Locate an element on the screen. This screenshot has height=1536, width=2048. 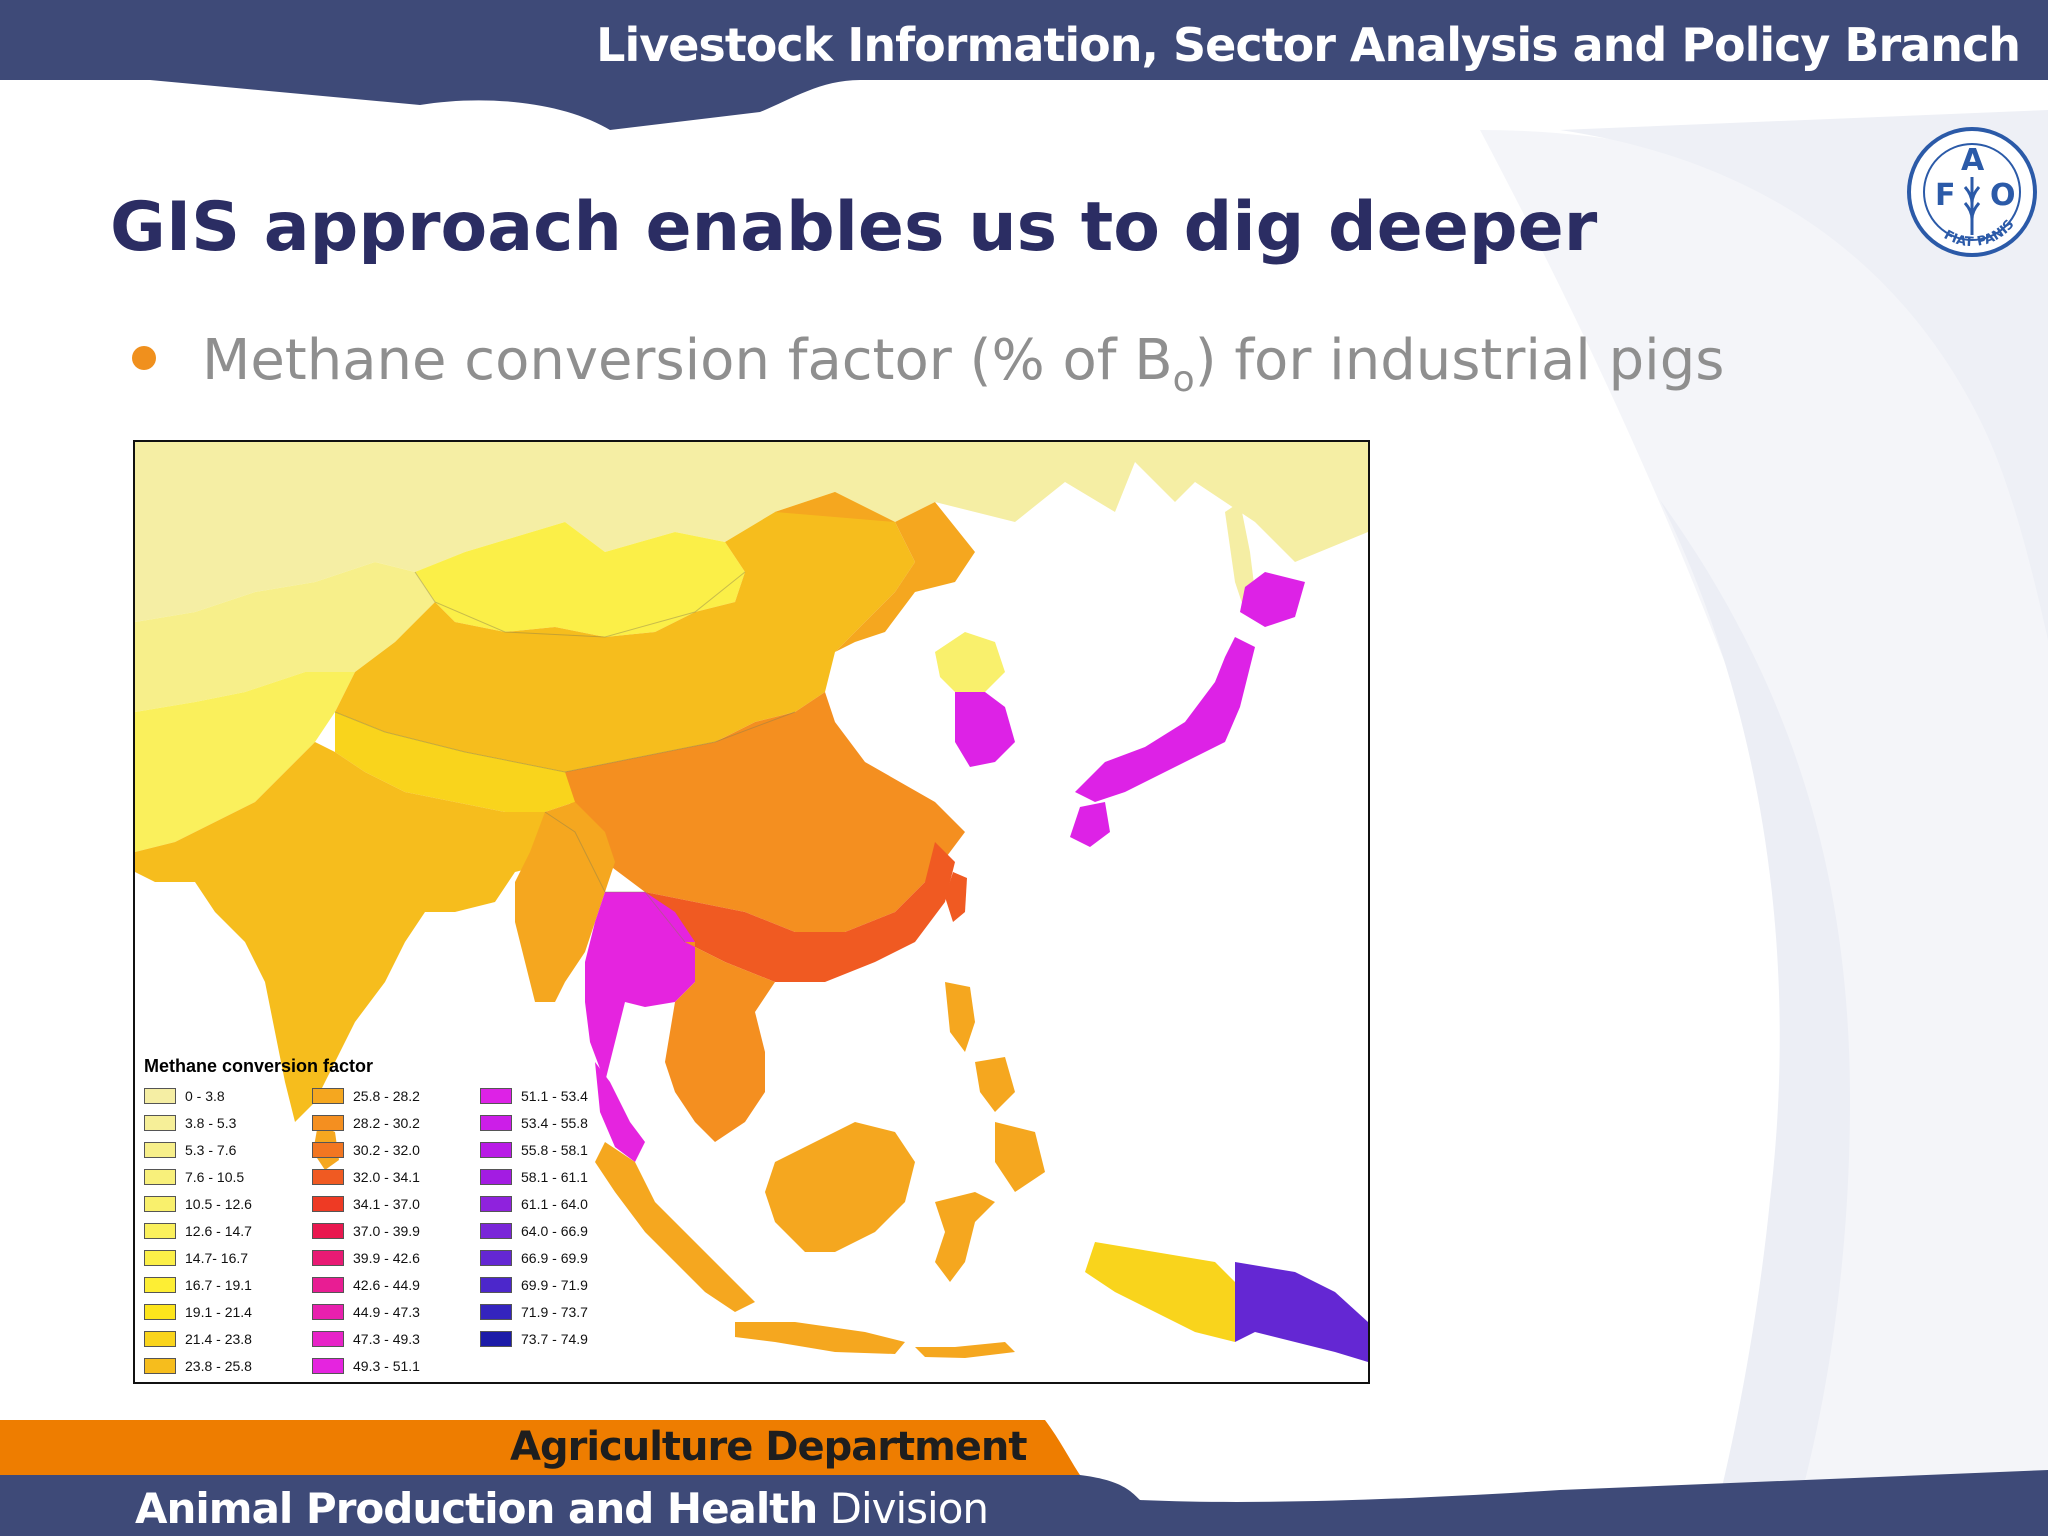
map-region-papua-new-guinea is located at coordinates (1301, 1312).